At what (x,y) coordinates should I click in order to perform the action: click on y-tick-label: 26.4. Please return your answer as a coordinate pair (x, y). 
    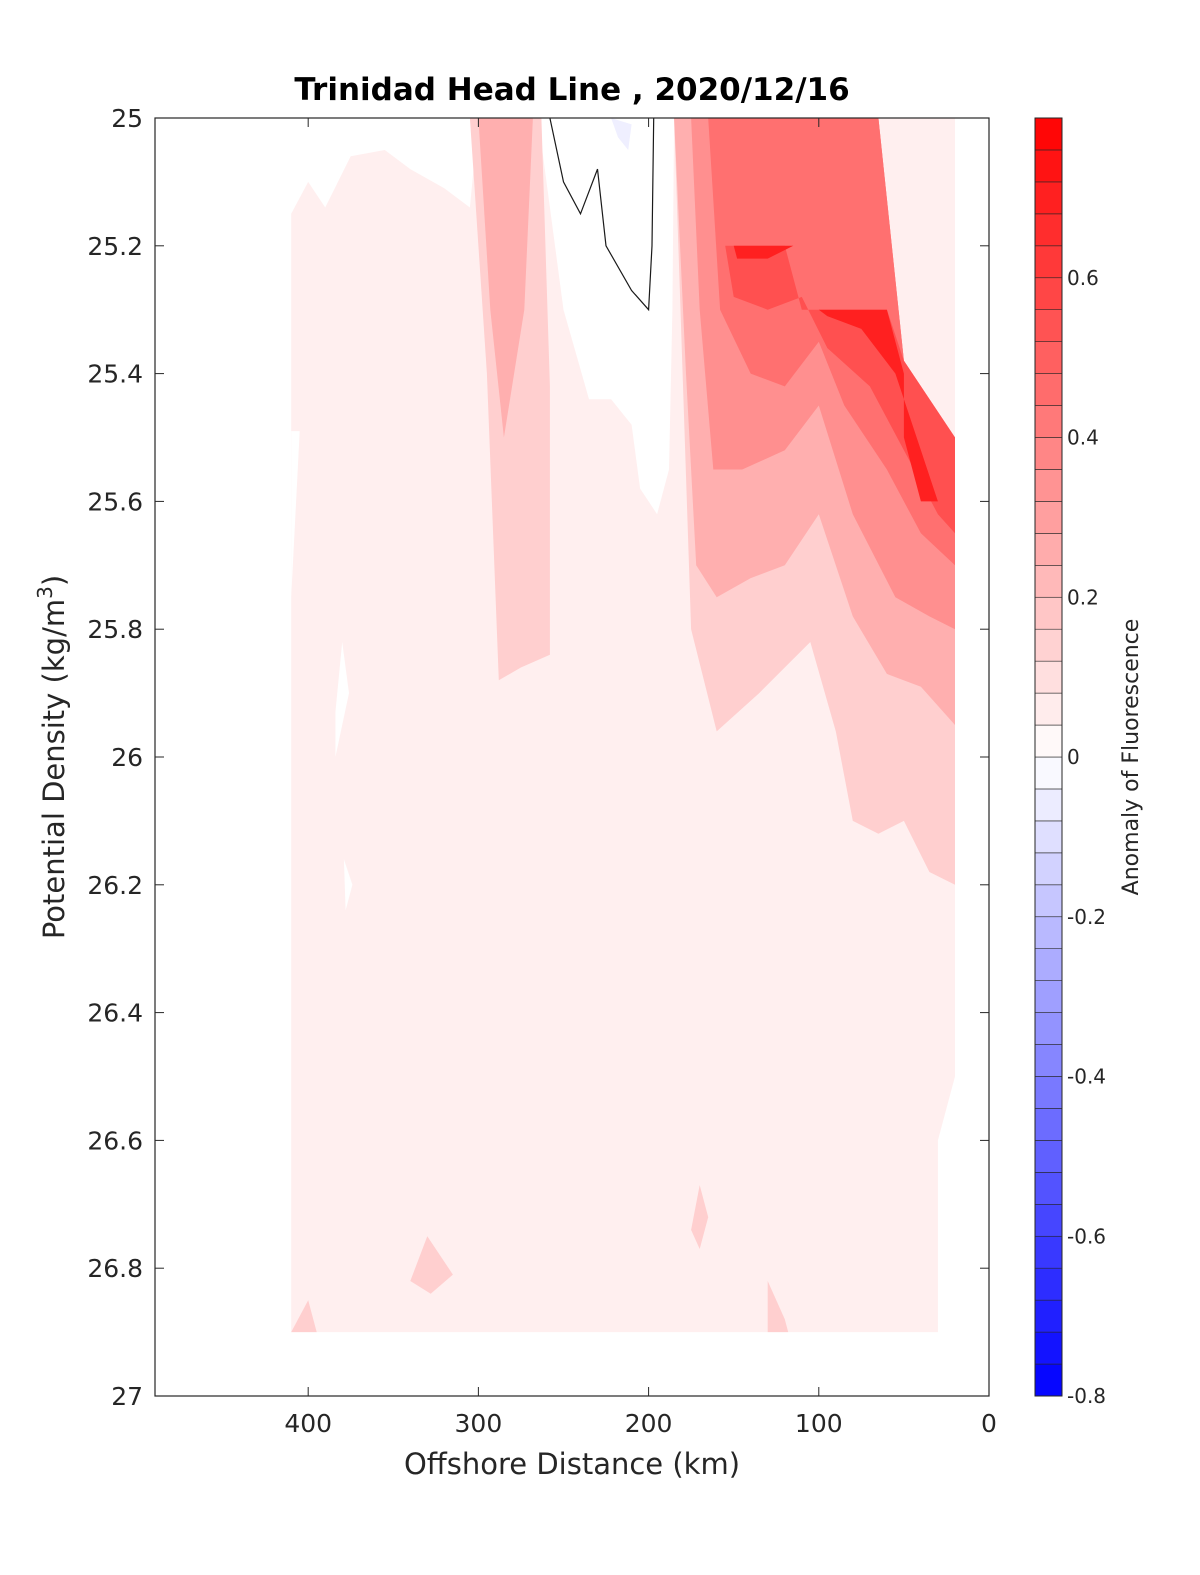
    Looking at the image, I should click on (115, 1013).